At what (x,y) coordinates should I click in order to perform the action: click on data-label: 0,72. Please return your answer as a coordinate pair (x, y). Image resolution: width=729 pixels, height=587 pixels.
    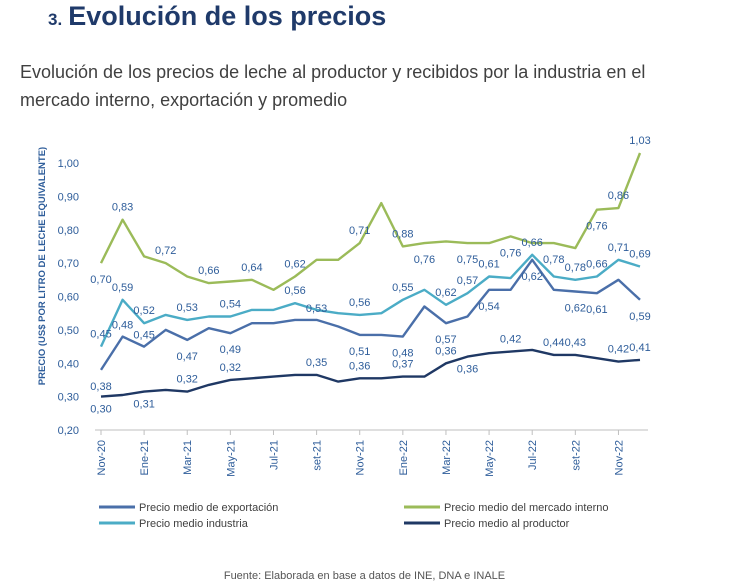
    Looking at the image, I should click on (165, 251).